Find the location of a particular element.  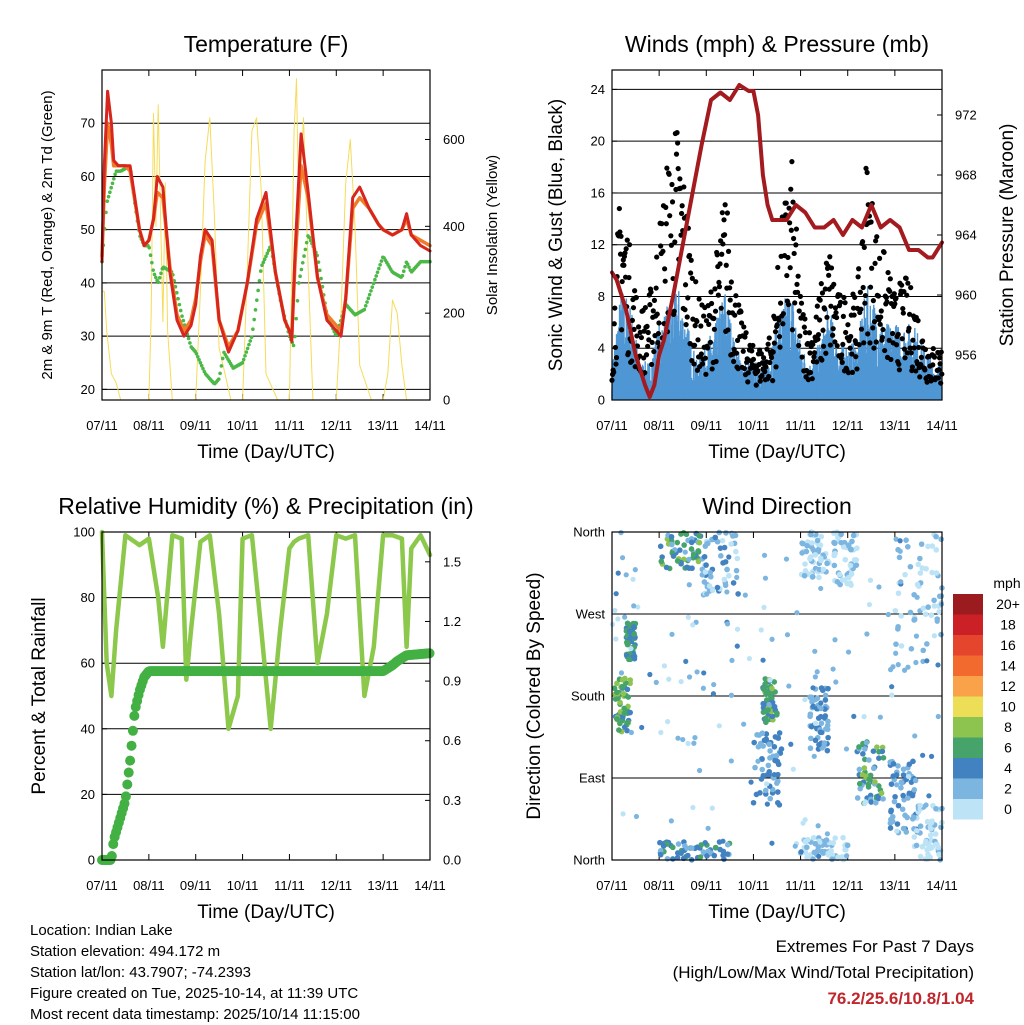

direction-points is located at coordinates (777, 696).